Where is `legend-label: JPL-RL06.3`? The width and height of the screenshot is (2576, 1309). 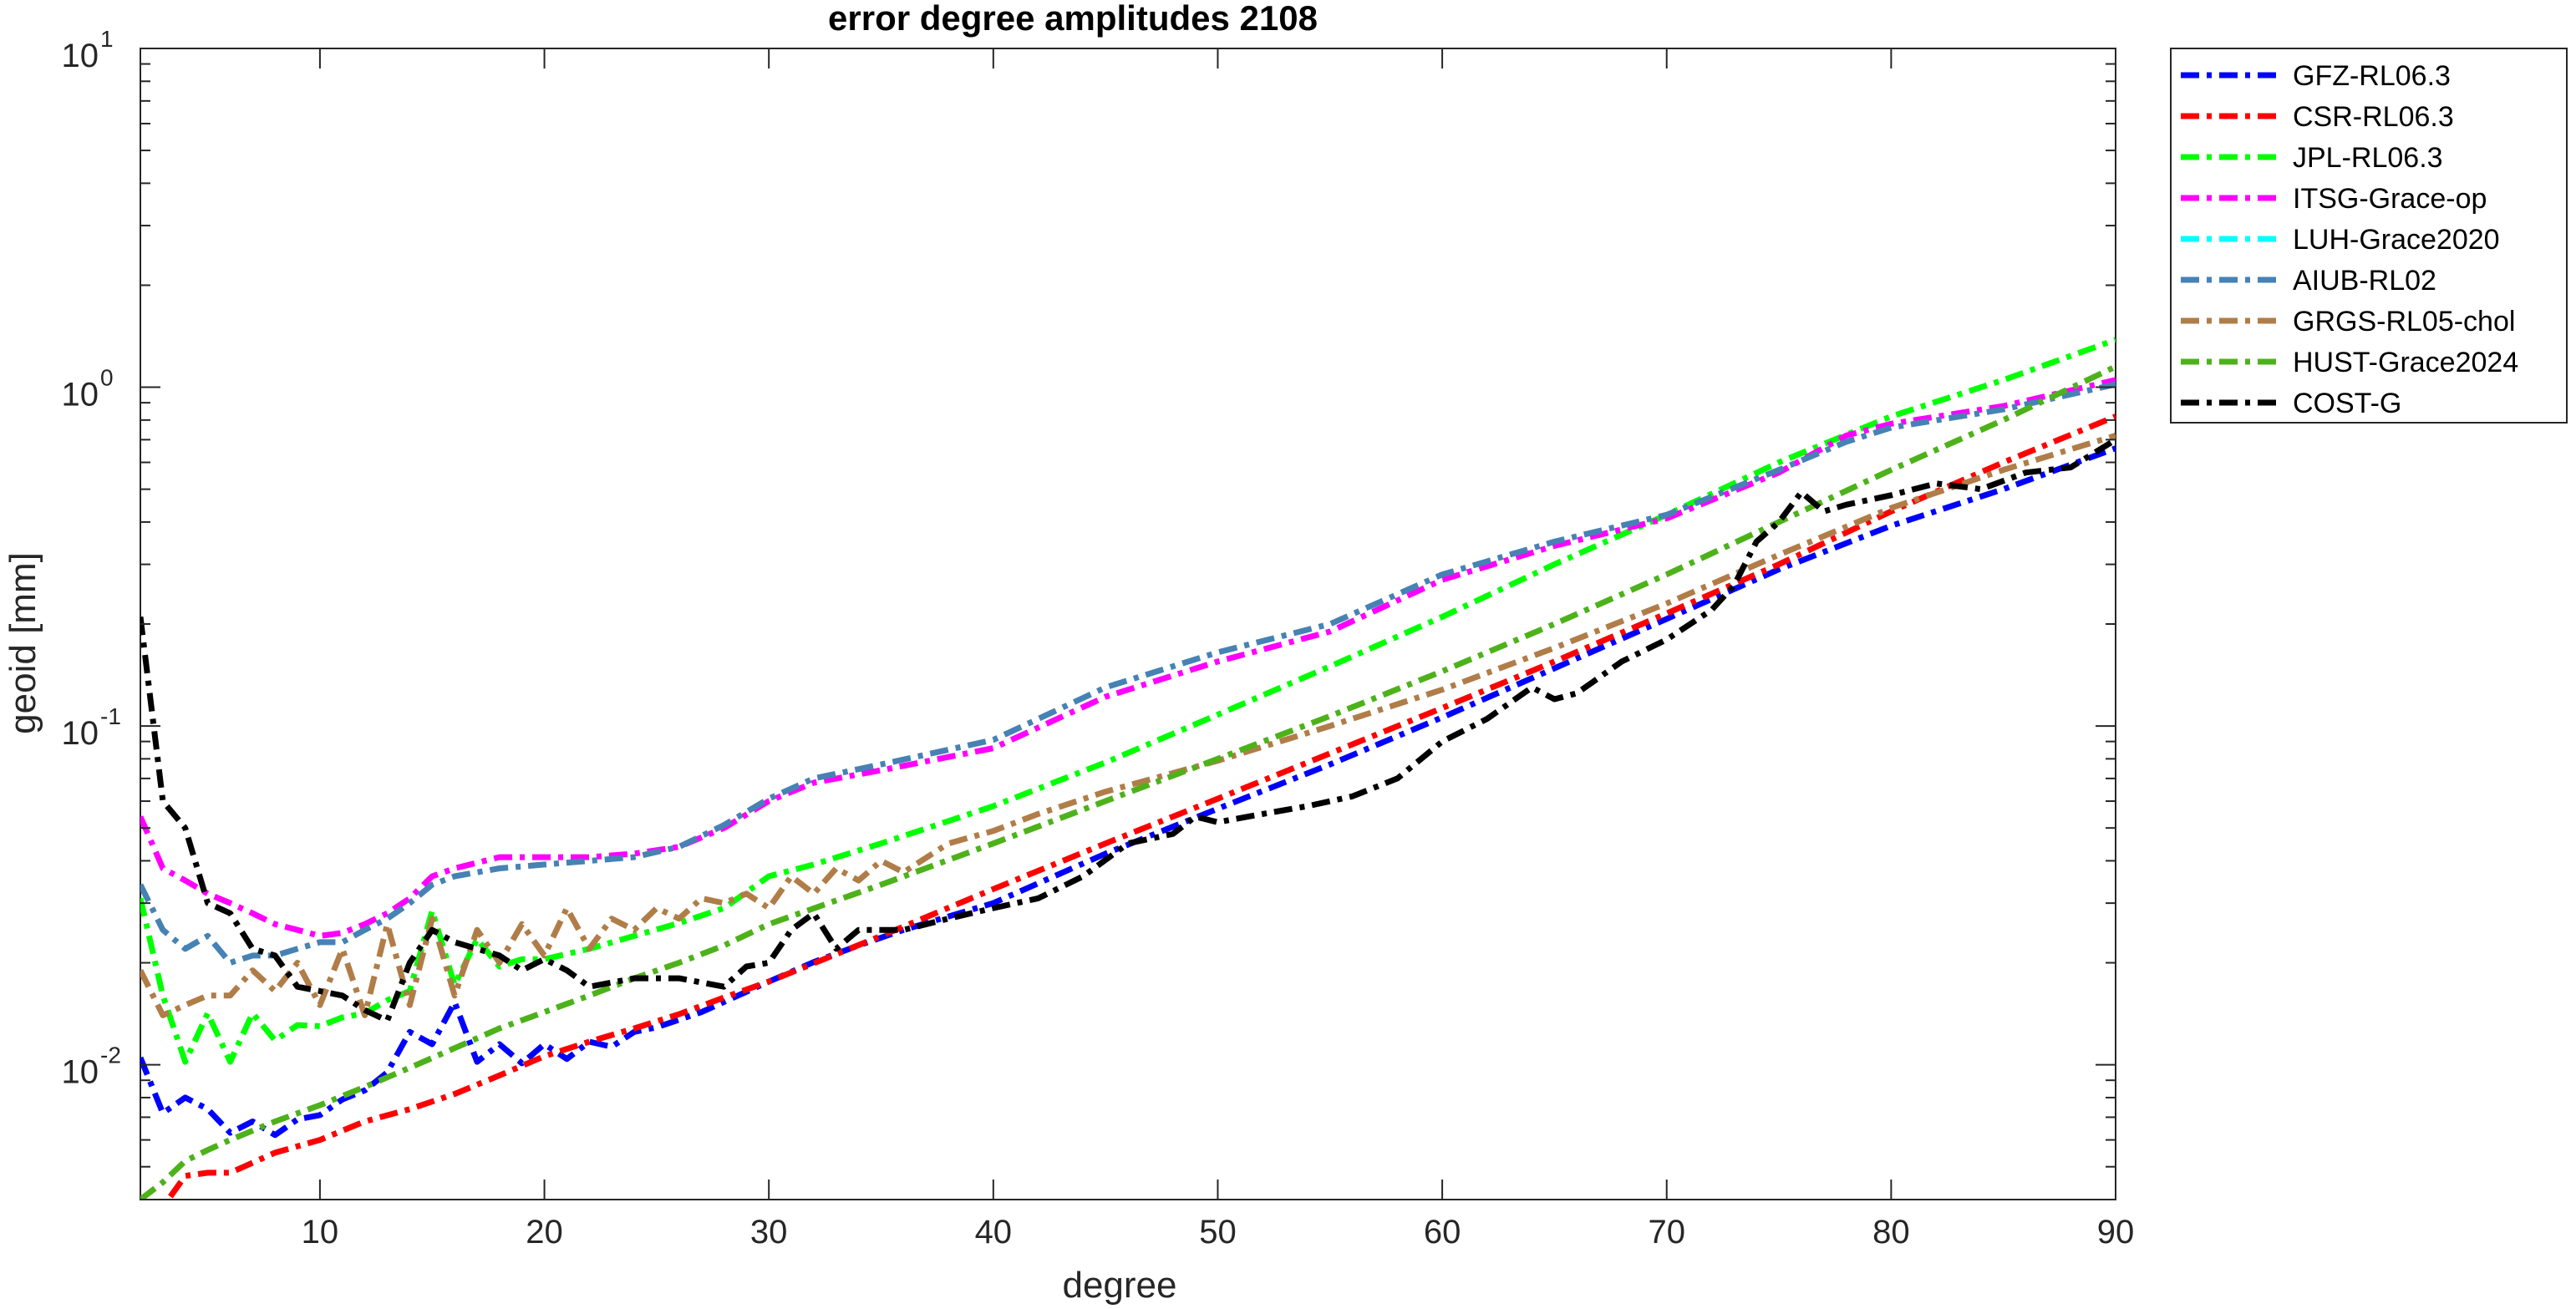
legend-label: JPL-RL06.3 is located at coordinates (2368, 158).